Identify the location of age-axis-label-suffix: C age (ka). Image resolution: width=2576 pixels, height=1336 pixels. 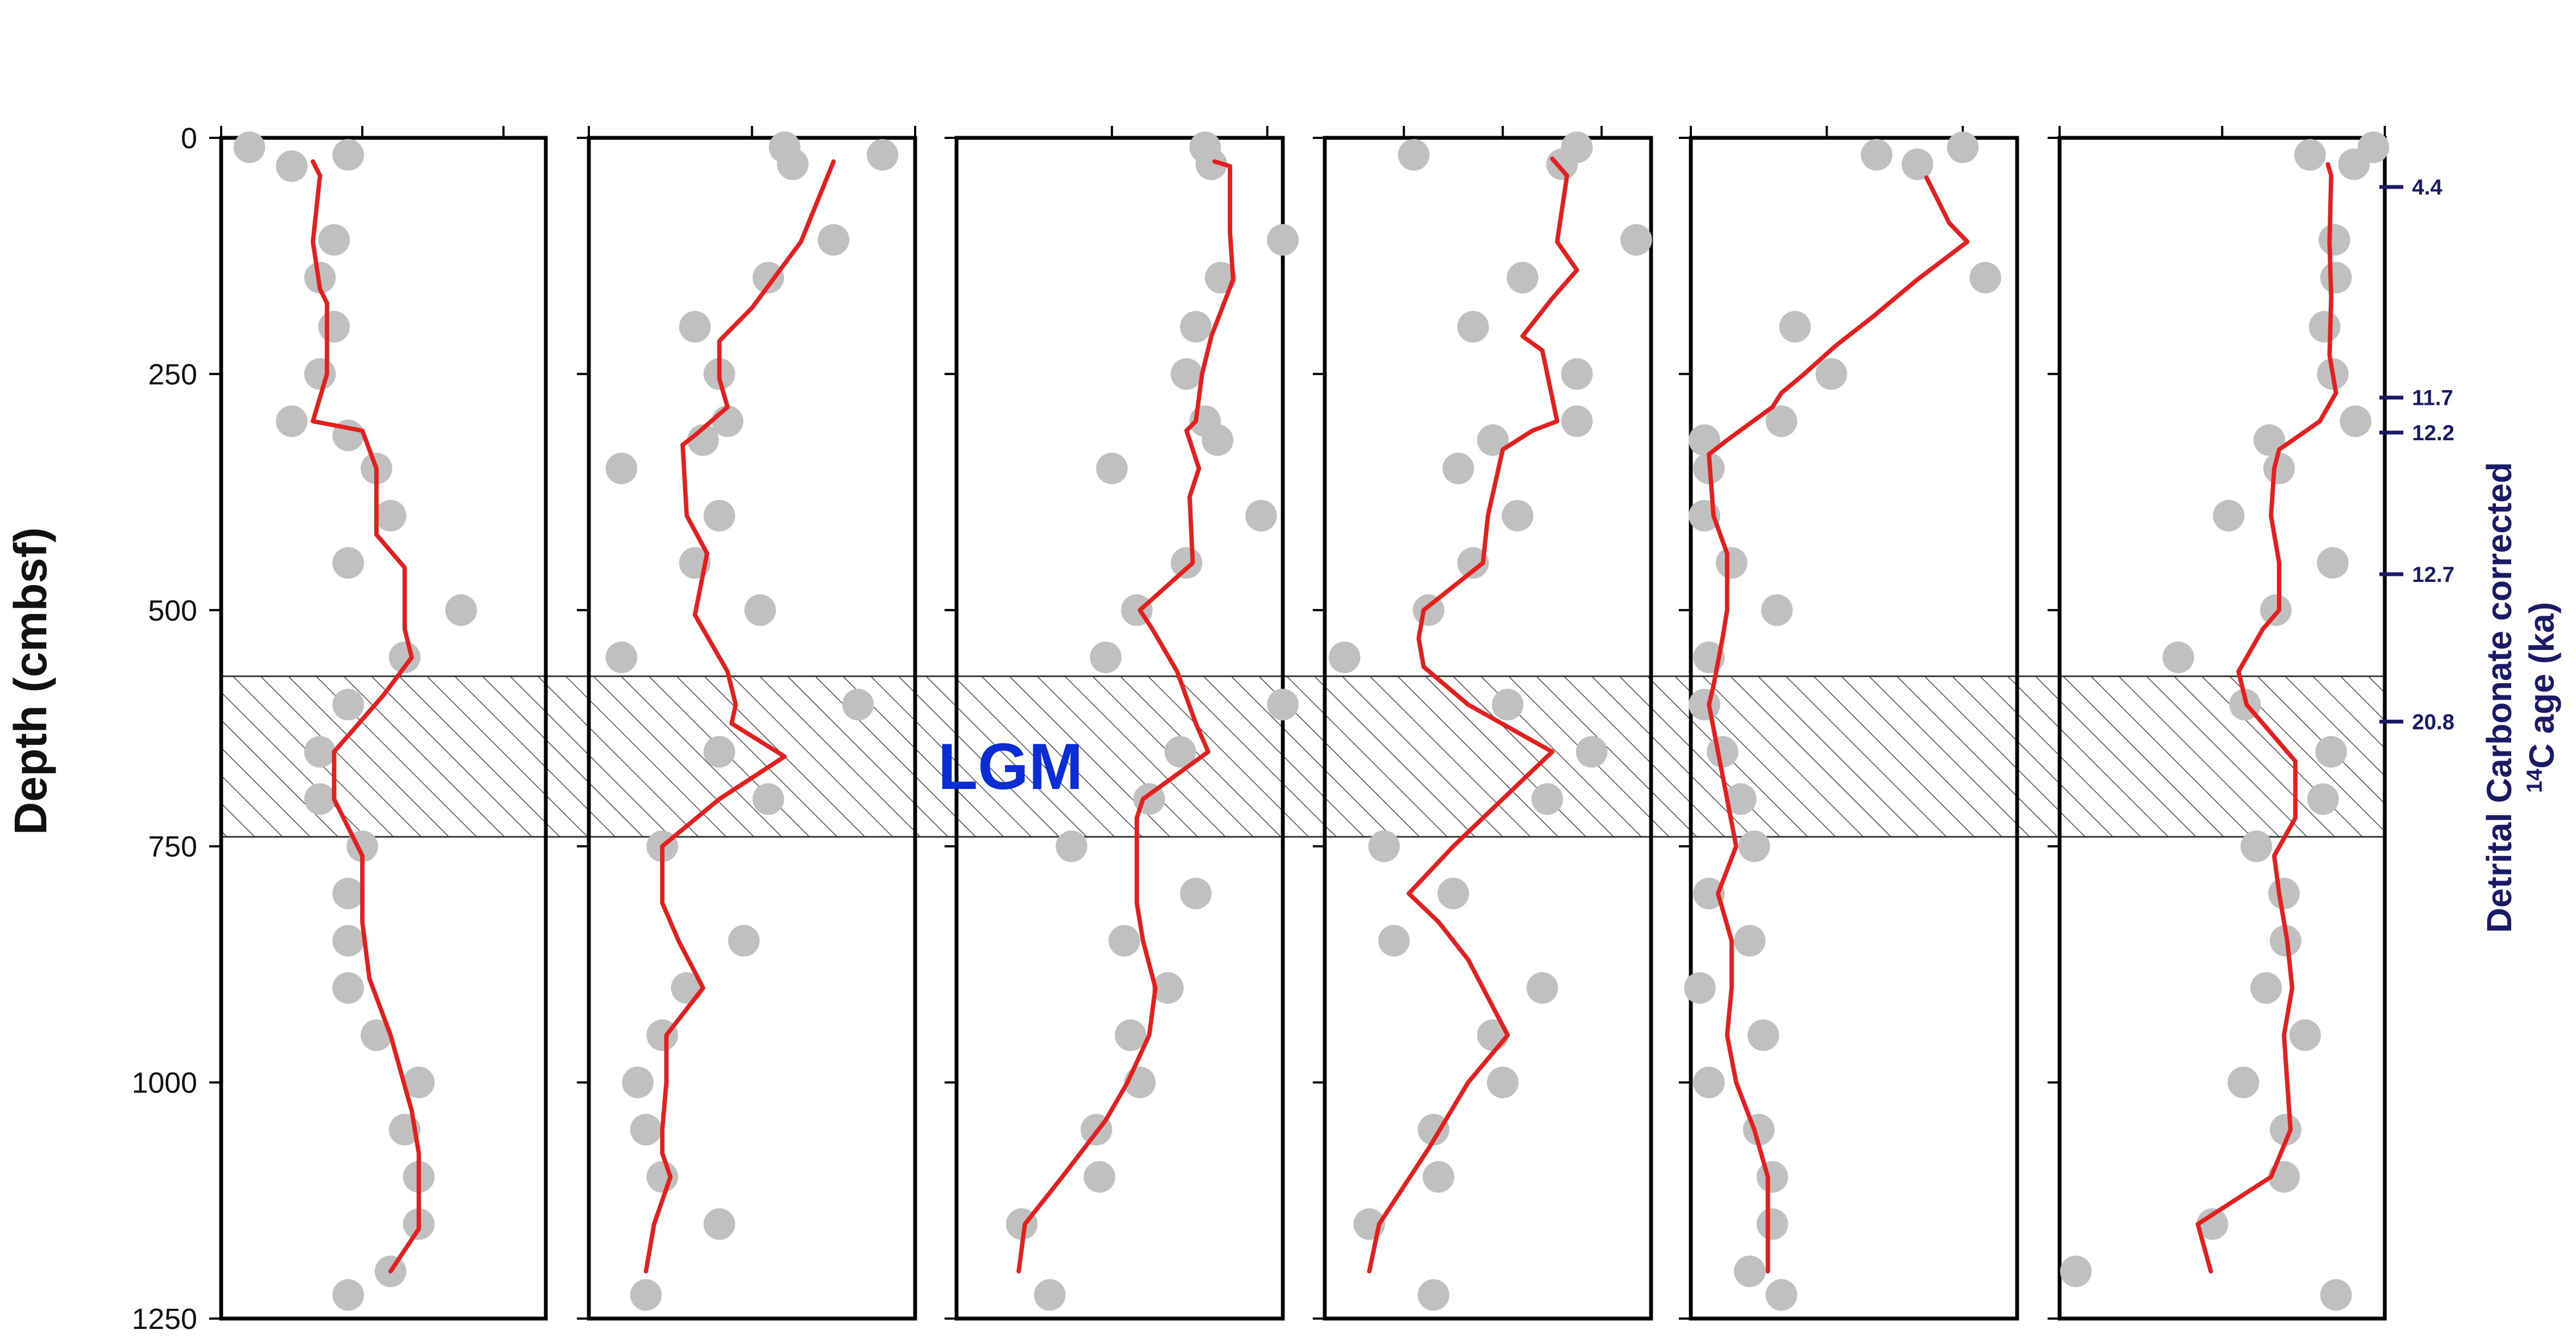
(2541, 685).